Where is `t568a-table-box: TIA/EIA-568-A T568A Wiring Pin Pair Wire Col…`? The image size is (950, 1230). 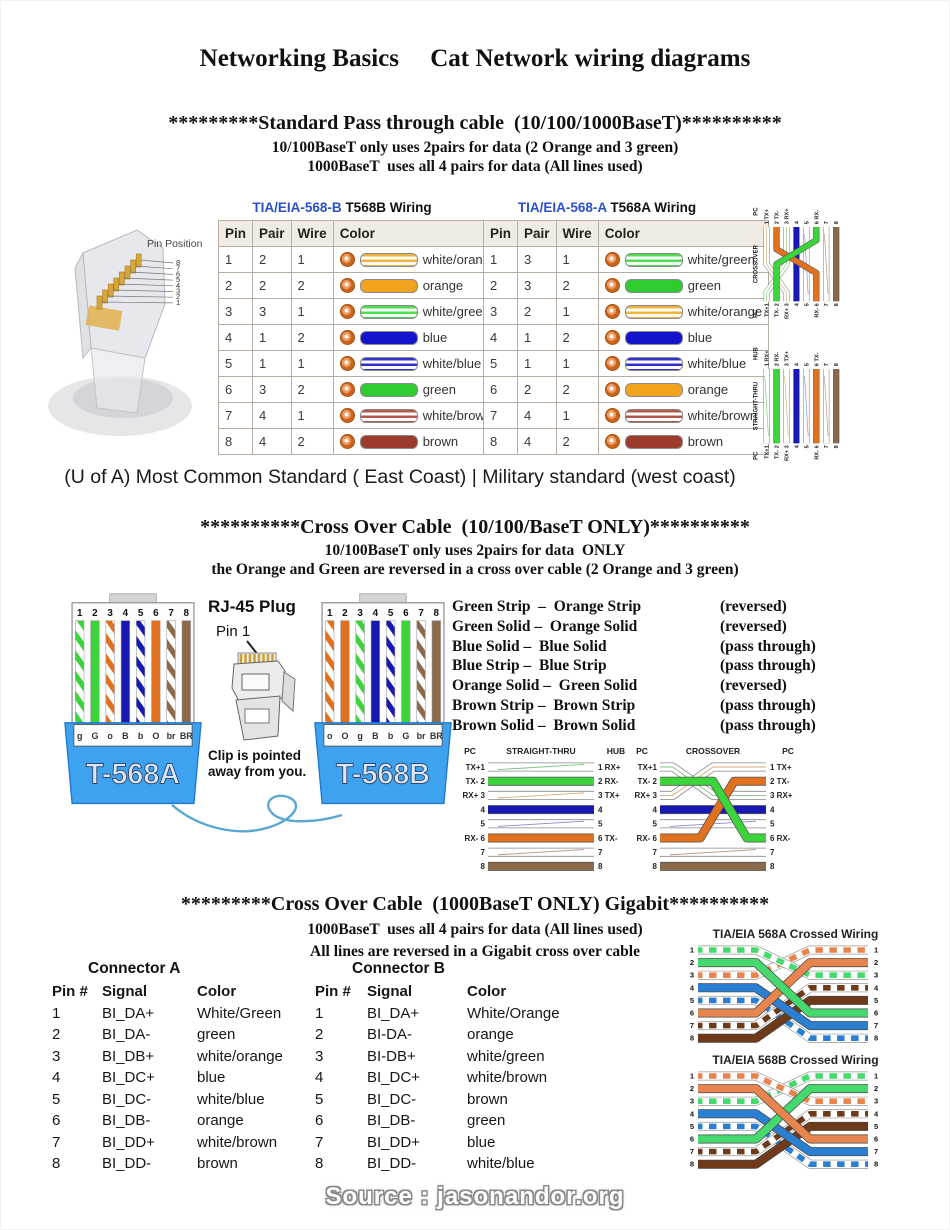
t568a-table-box: TIA/EIA-568-A T568A Wiring Pin Pair Wire Col… is located at coordinates (626, 327).